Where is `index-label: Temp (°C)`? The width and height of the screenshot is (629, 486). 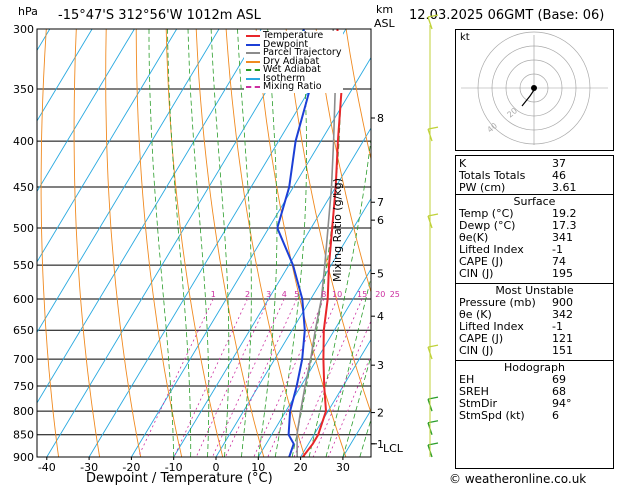 index-label: Temp (°C) is located at coordinates (486, 213).